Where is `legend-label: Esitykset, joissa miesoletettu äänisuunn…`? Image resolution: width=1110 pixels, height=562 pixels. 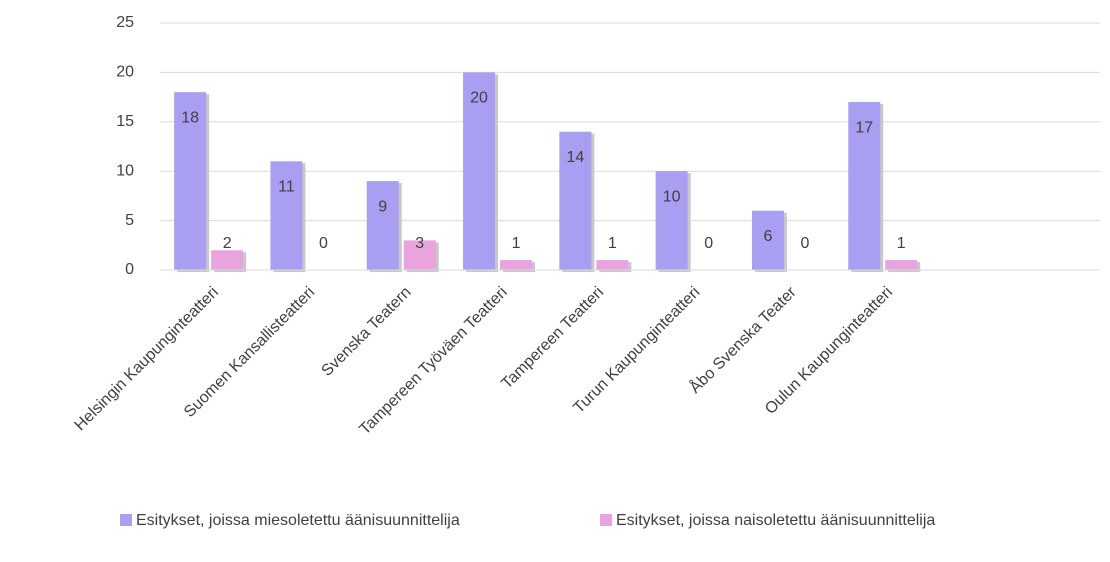
legend-label: Esitykset, joissa miesoletettu äänisuunn… is located at coordinates (298, 520).